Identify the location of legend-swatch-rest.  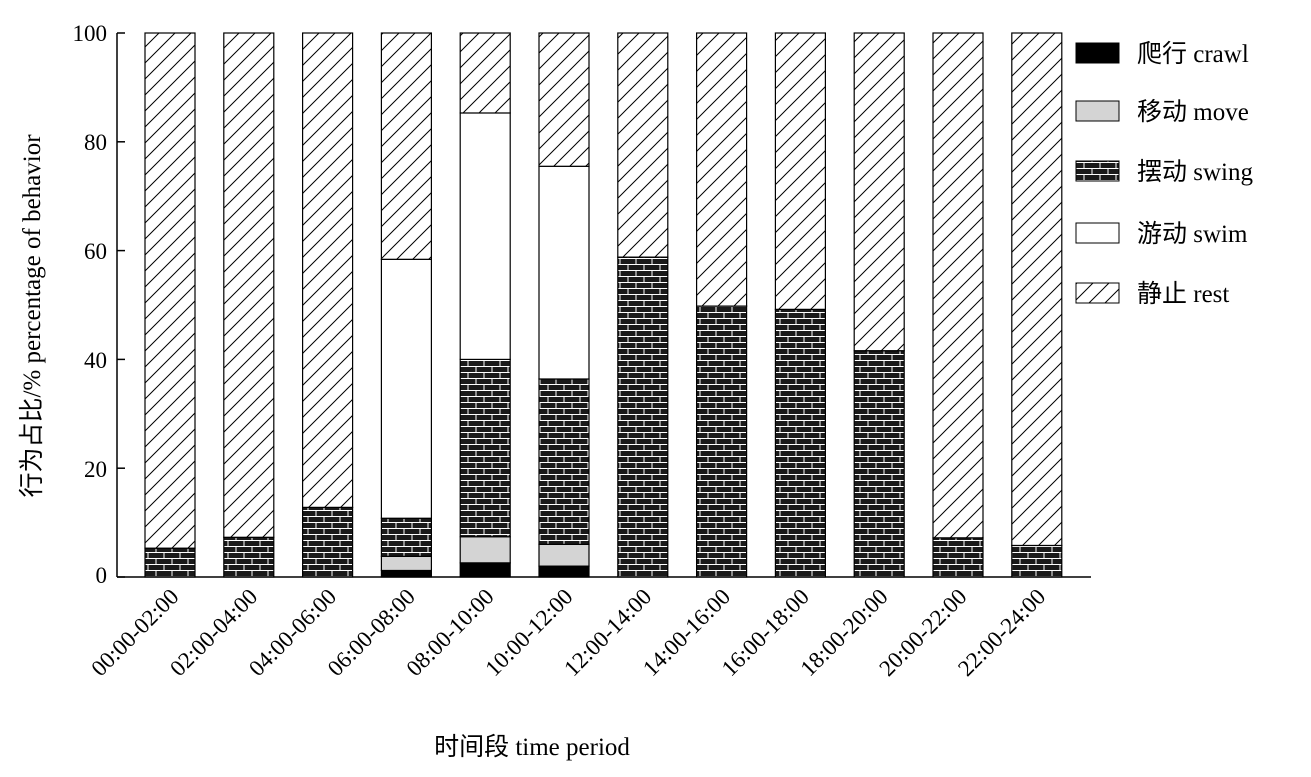
(1097, 293).